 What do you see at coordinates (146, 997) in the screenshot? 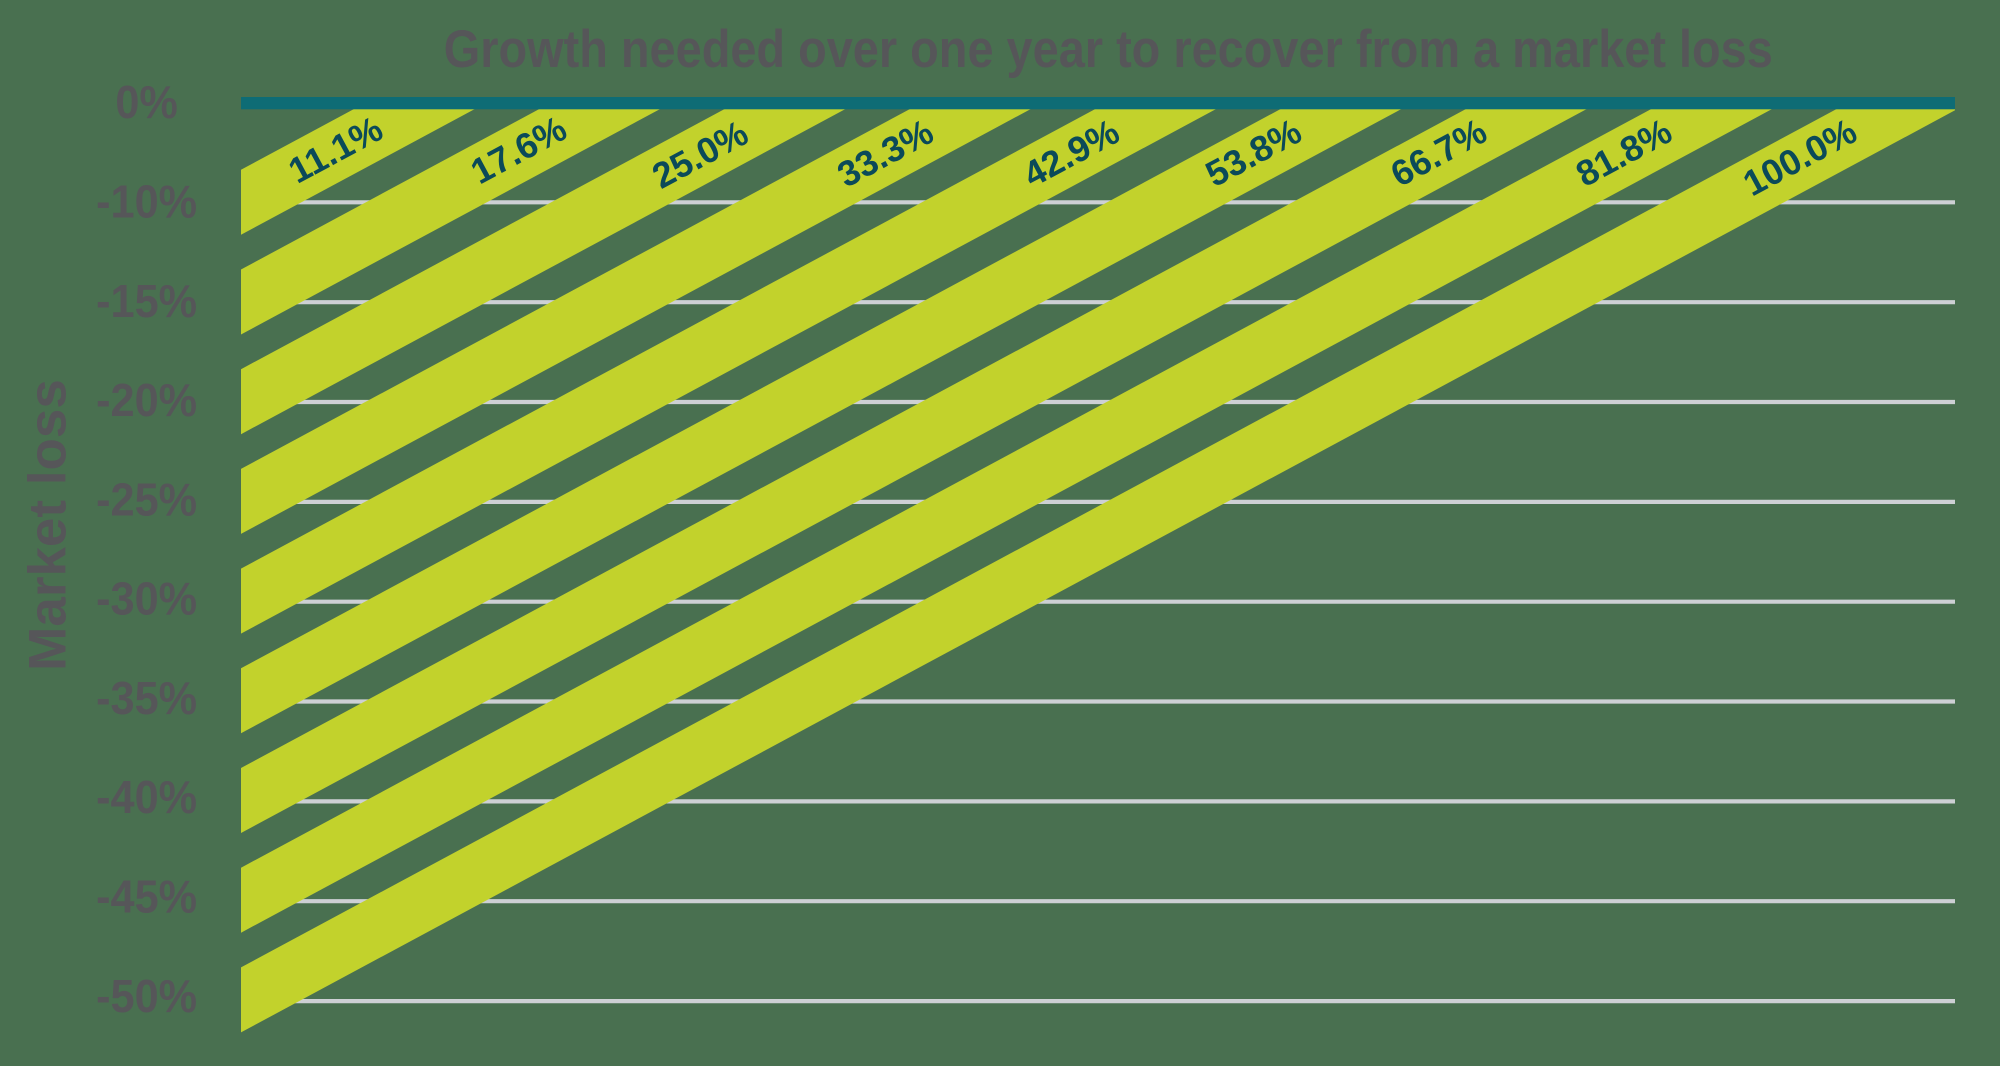
I see `svg-text: -50%` at bounding box center [146, 997].